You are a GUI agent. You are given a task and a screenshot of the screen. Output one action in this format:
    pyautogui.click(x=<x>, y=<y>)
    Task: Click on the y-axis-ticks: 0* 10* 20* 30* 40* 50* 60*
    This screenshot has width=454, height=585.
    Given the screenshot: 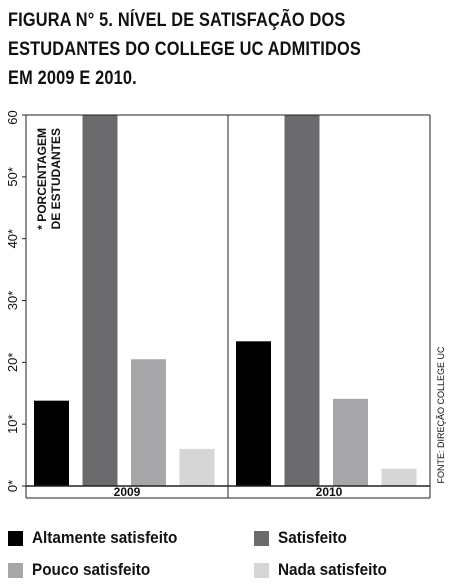 What is the action you would take?
    pyautogui.click(x=15, y=301)
    